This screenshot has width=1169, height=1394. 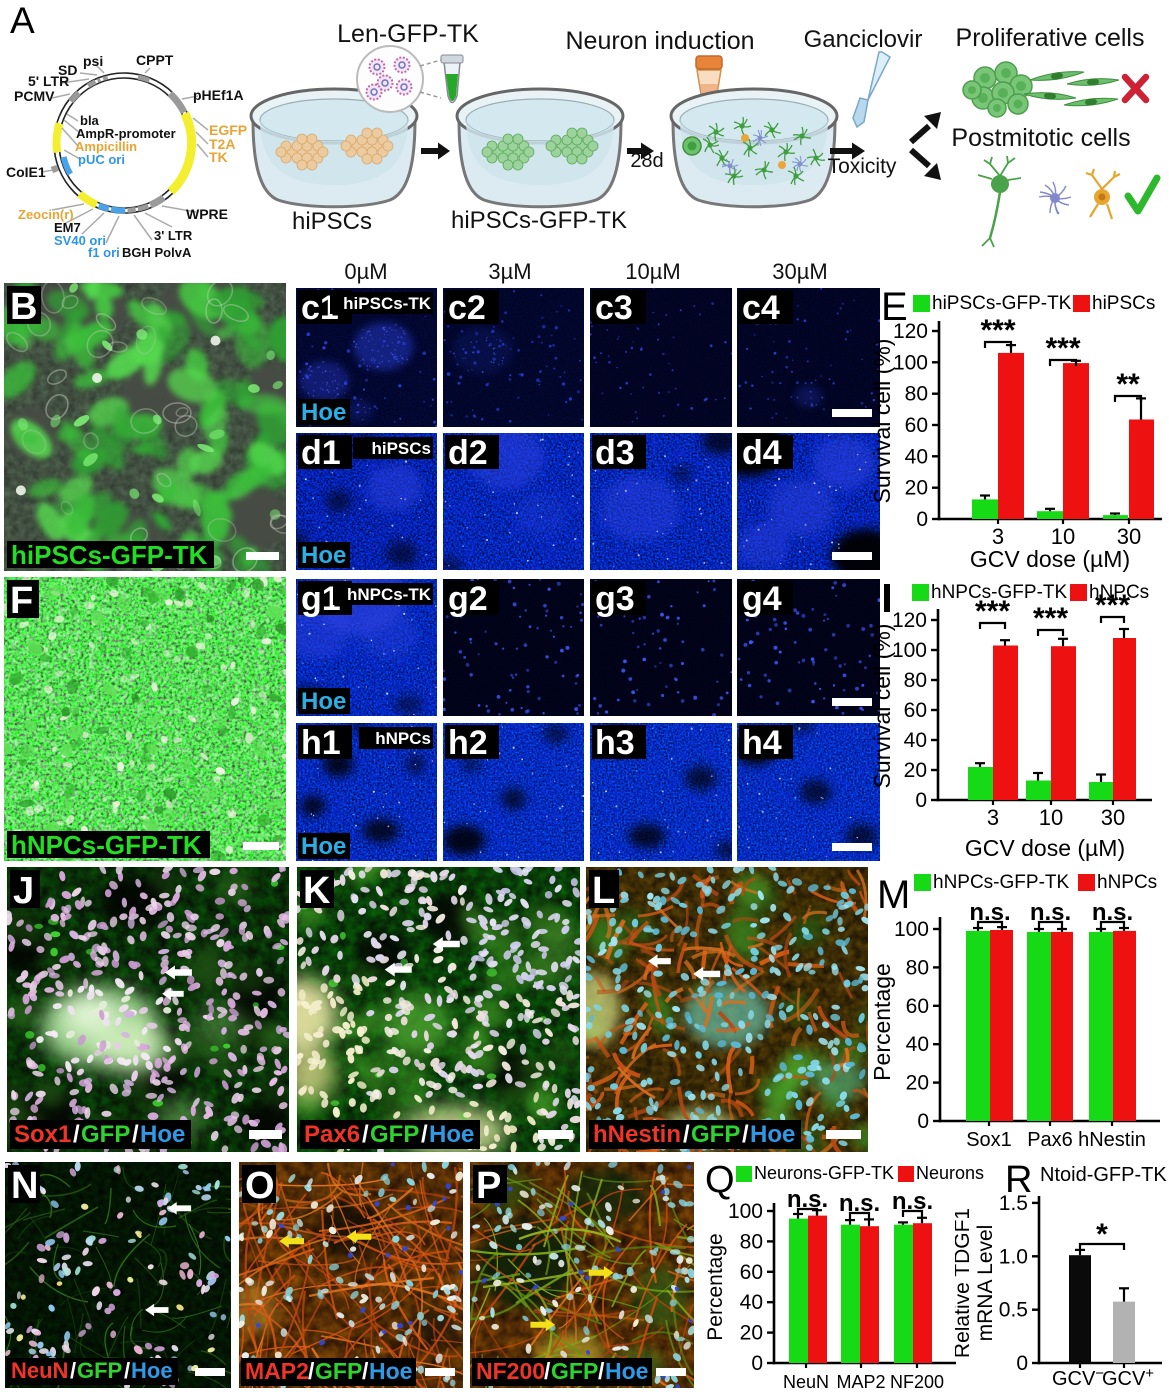 What do you see at coordinates (993, 817) in the screenshot?
I see `svg-text: 3` at bounding box center [993, 817].